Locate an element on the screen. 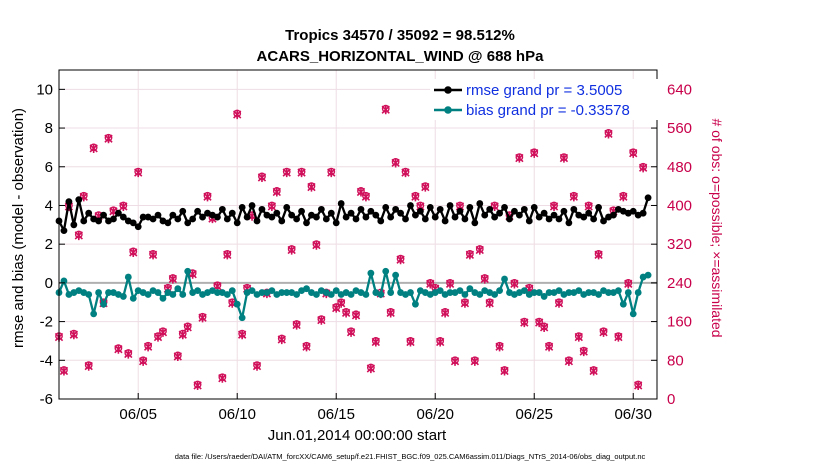 The width and height of the screenshot is (830, 470). x-tick-label: 06/15 is located at coordinates (336, 414).